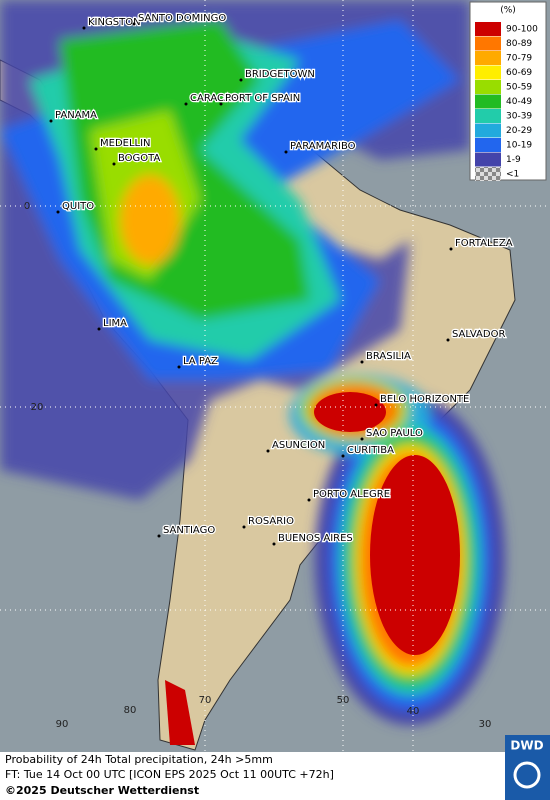 The height and width of the screenshot is (800, 550). What do you see at coordinates (484, 243) in the screenshot?
I see `city-label: FORTALEZA` at bounding box center [484, 243].